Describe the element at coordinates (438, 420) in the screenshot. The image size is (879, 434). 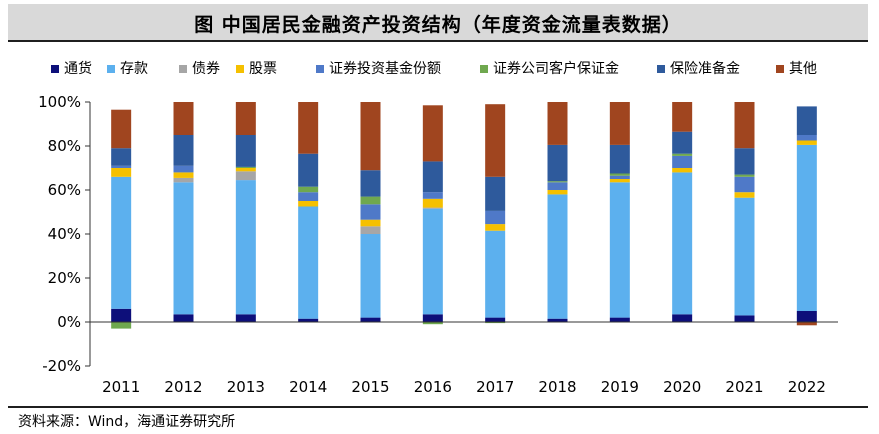
I see `footer: 资料来源：Wind，海通证券研究所` at that location.